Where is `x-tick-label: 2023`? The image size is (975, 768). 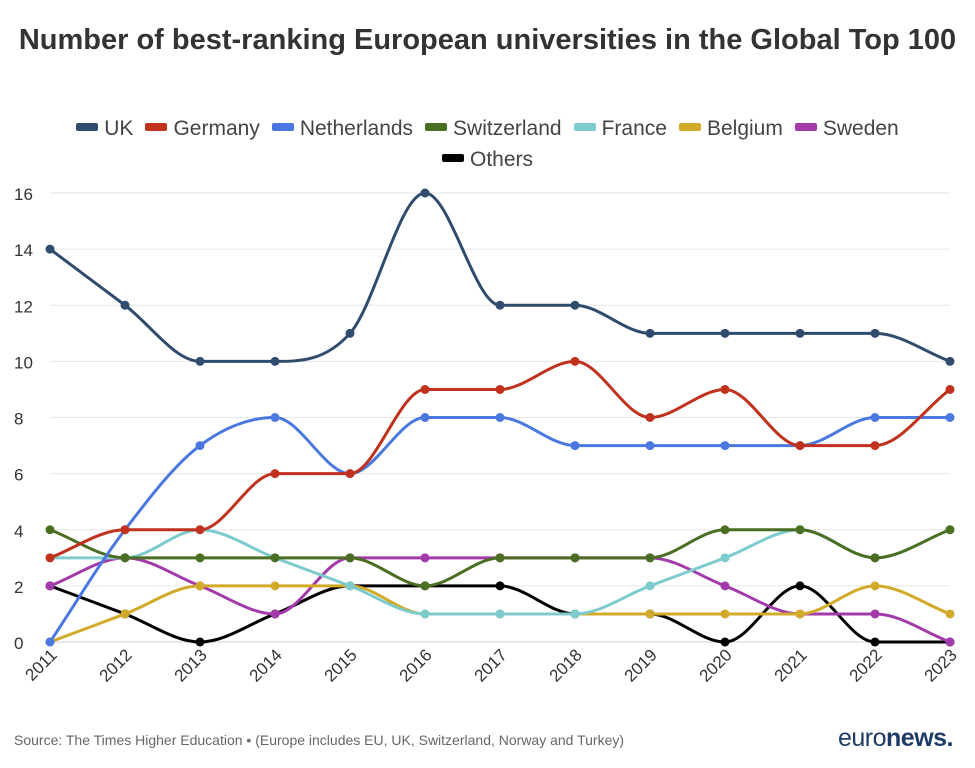 x-tick-label: 2023 is located at coordinates (941, 665).